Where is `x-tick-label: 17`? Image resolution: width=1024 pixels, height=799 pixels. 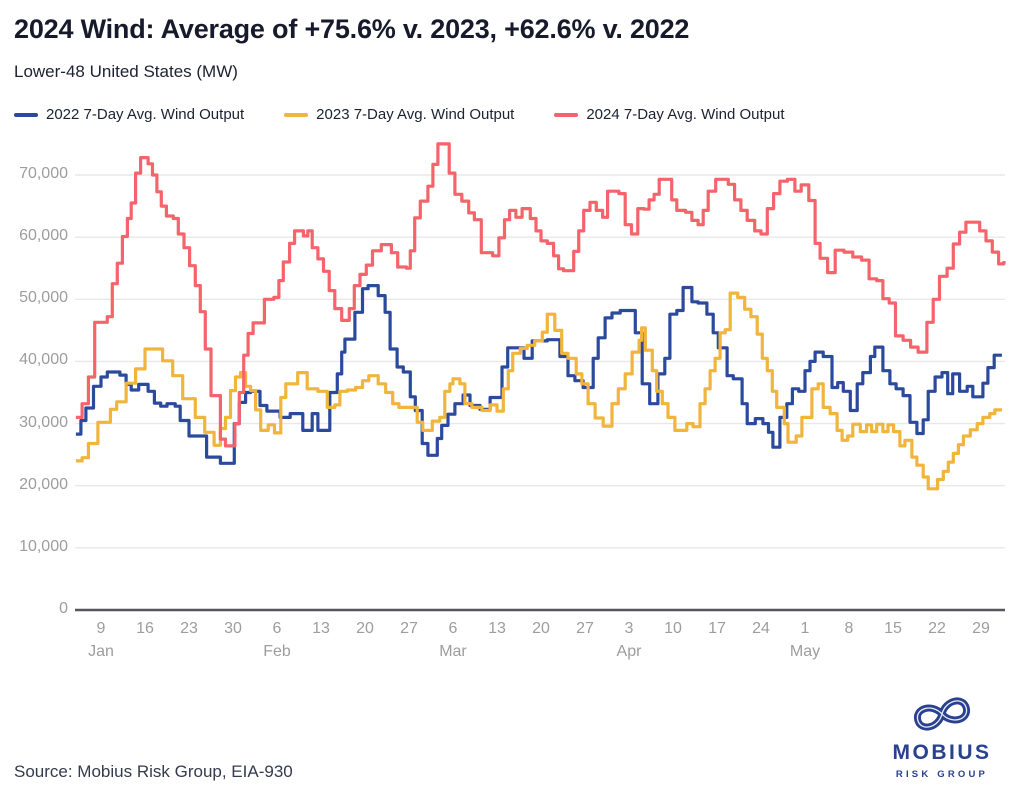
x-tick-label: 17 is located at coordinates (717, 628).